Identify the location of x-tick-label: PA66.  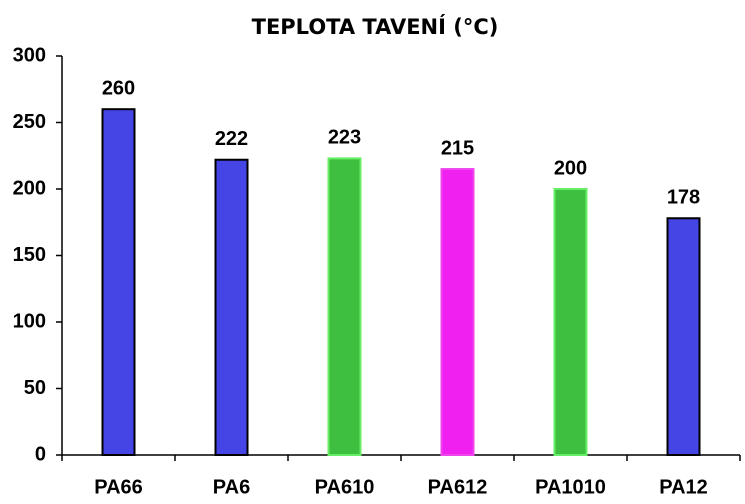
(118, 487).